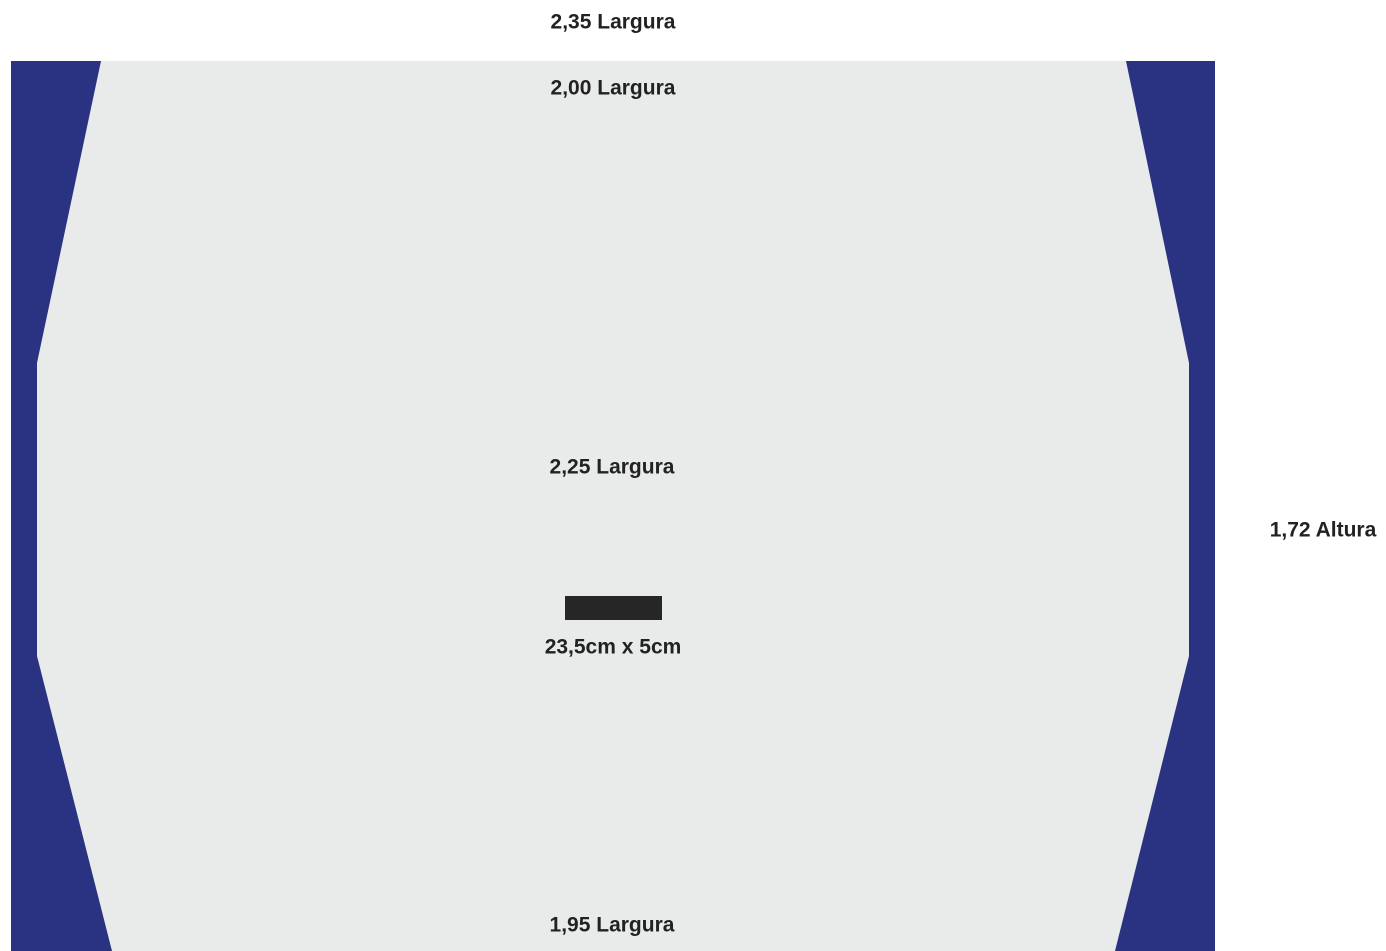  I want to click on top-width-label: 2,35 Largura, so click(613, 22).